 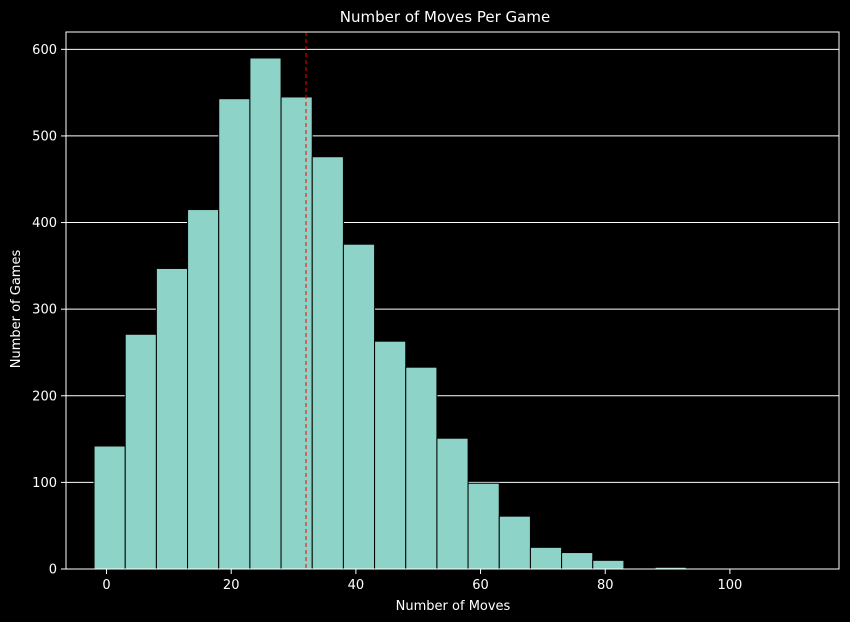 What do you see at coordinates (44, 483) in the screenshot?
I see `y-tick-label-100: 100` at bounding box center [44, 483].